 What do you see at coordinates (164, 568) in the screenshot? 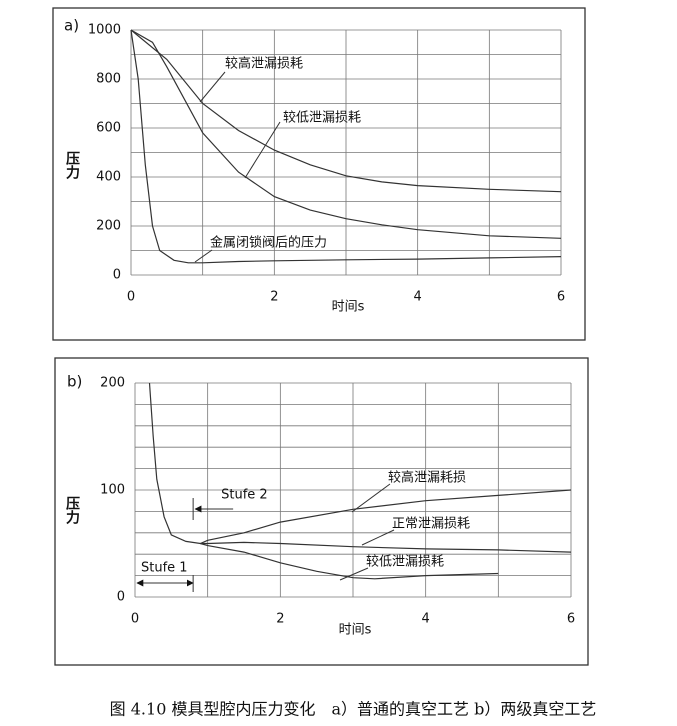
I see `annotation: Stufe 1` at bounding box center [164, 568].